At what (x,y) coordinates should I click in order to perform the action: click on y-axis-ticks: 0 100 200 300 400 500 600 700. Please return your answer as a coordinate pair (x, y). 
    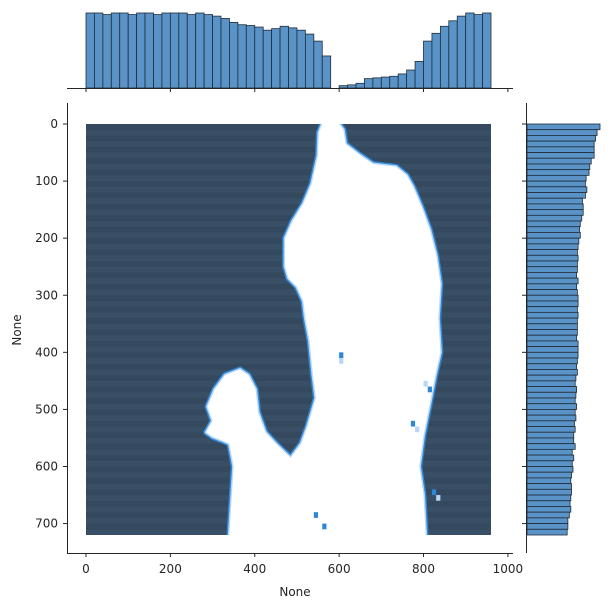
    Looking at the image, I should click on (51, 324).